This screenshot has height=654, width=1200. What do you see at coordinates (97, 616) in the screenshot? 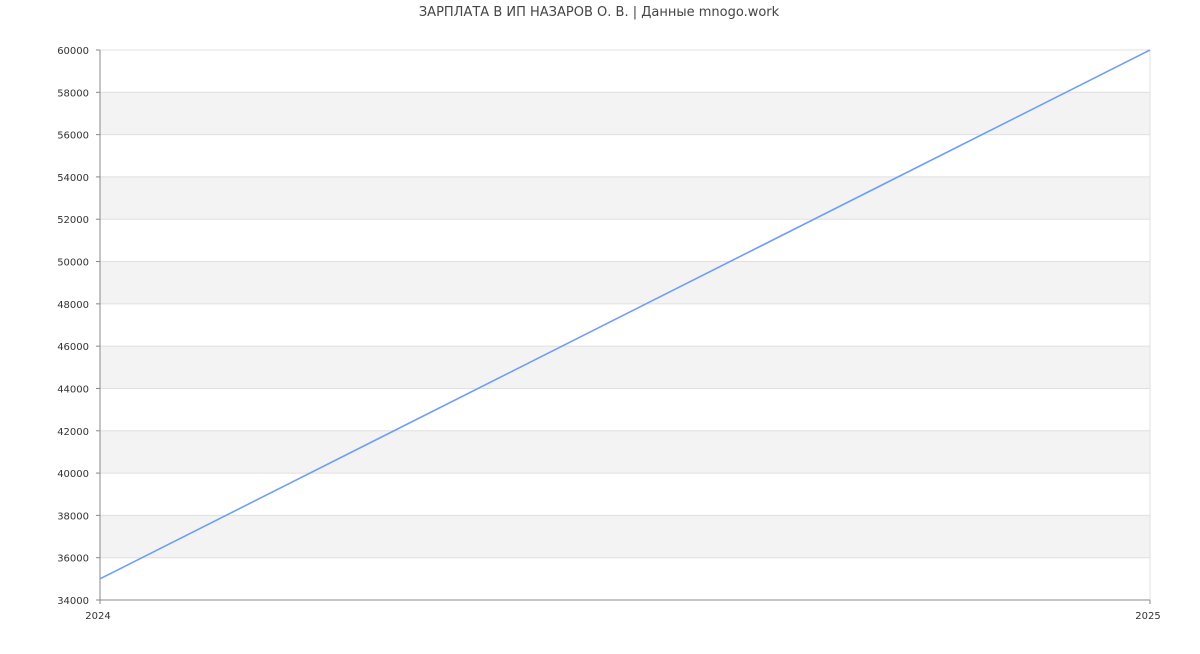
I see `x-tick-label: 2024` at bounding box center [97, 616].